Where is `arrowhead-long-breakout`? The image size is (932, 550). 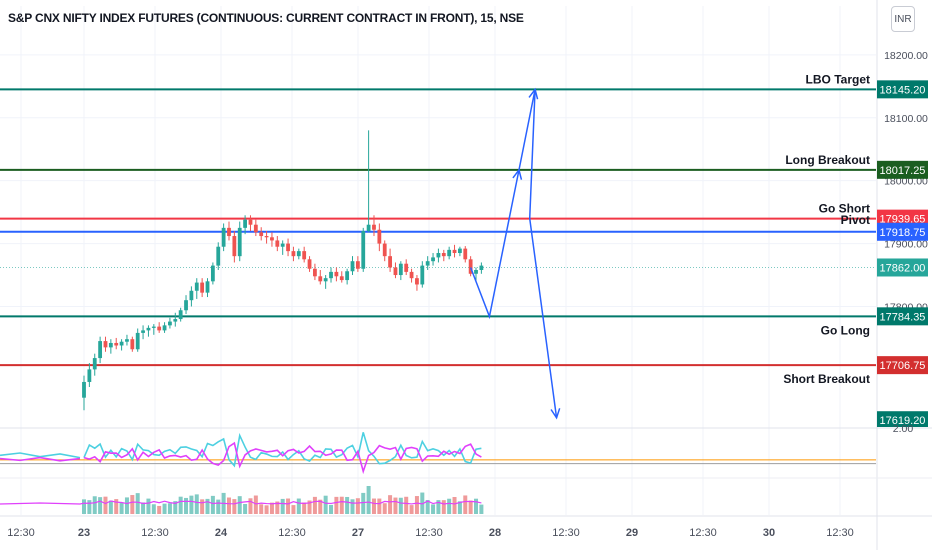 arrowhead-long-breakout is located at coordinates (517, 174).